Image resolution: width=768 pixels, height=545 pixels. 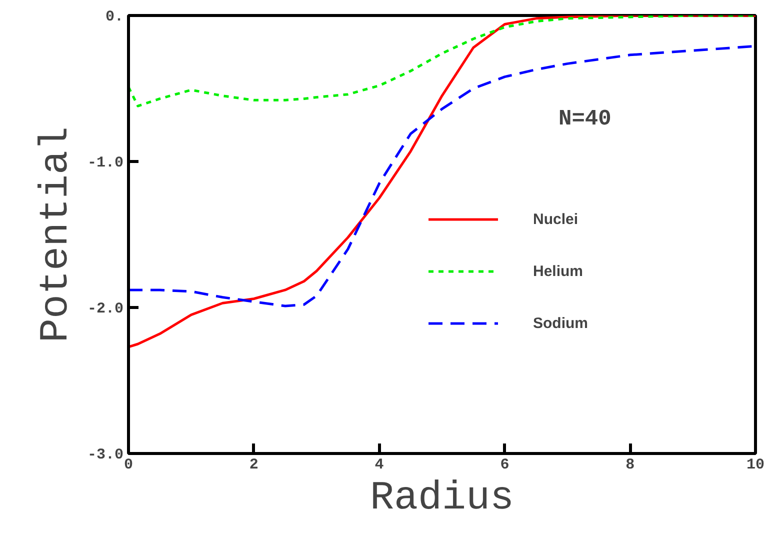 What do you see at coordinates (442, 62) in the screenshot?
I see `line-series` at bounding box center [442, 62].